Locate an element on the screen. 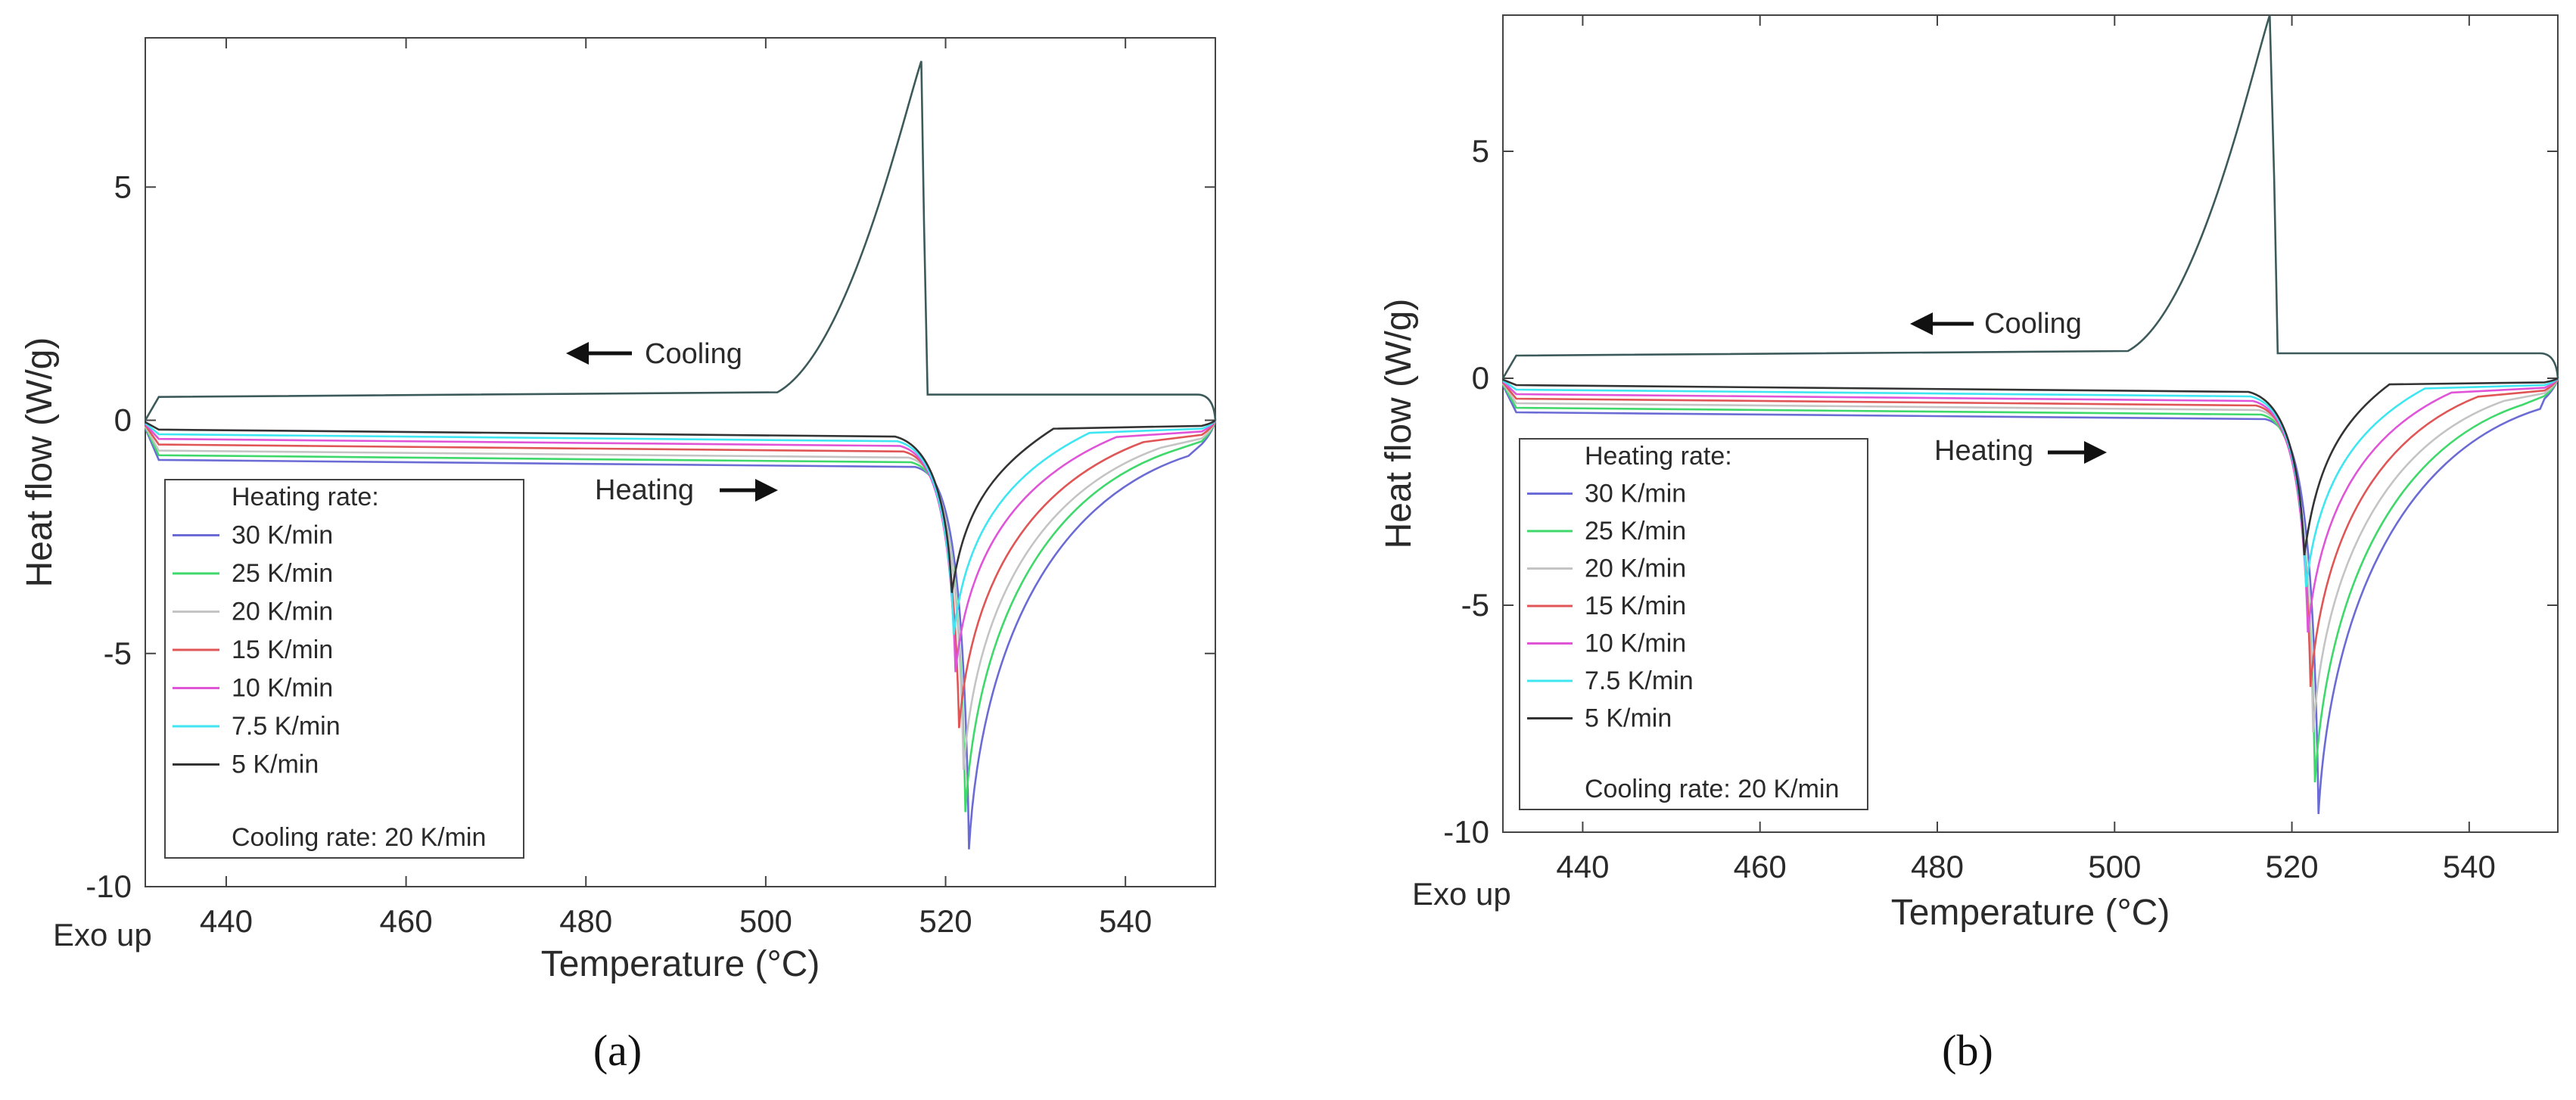 This screenshot has height=1100, width=2576. panel-label-a: (a) is located at coordinates (618, 1050).